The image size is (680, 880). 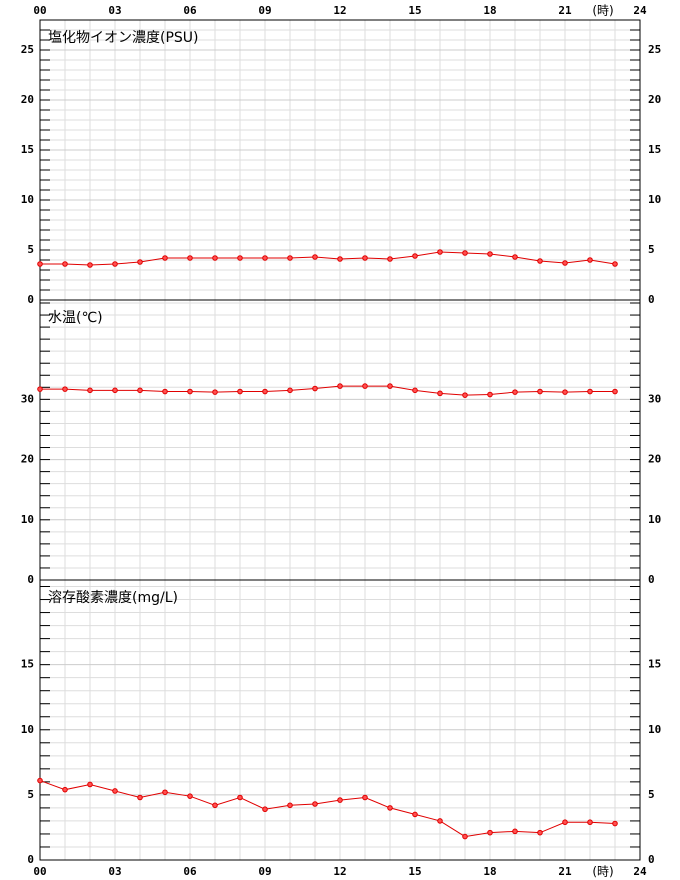 What do you see at coordinates (654, 398) in the screenshot?
I see `y-tick-label: 30` at bounding box center [654, 398].